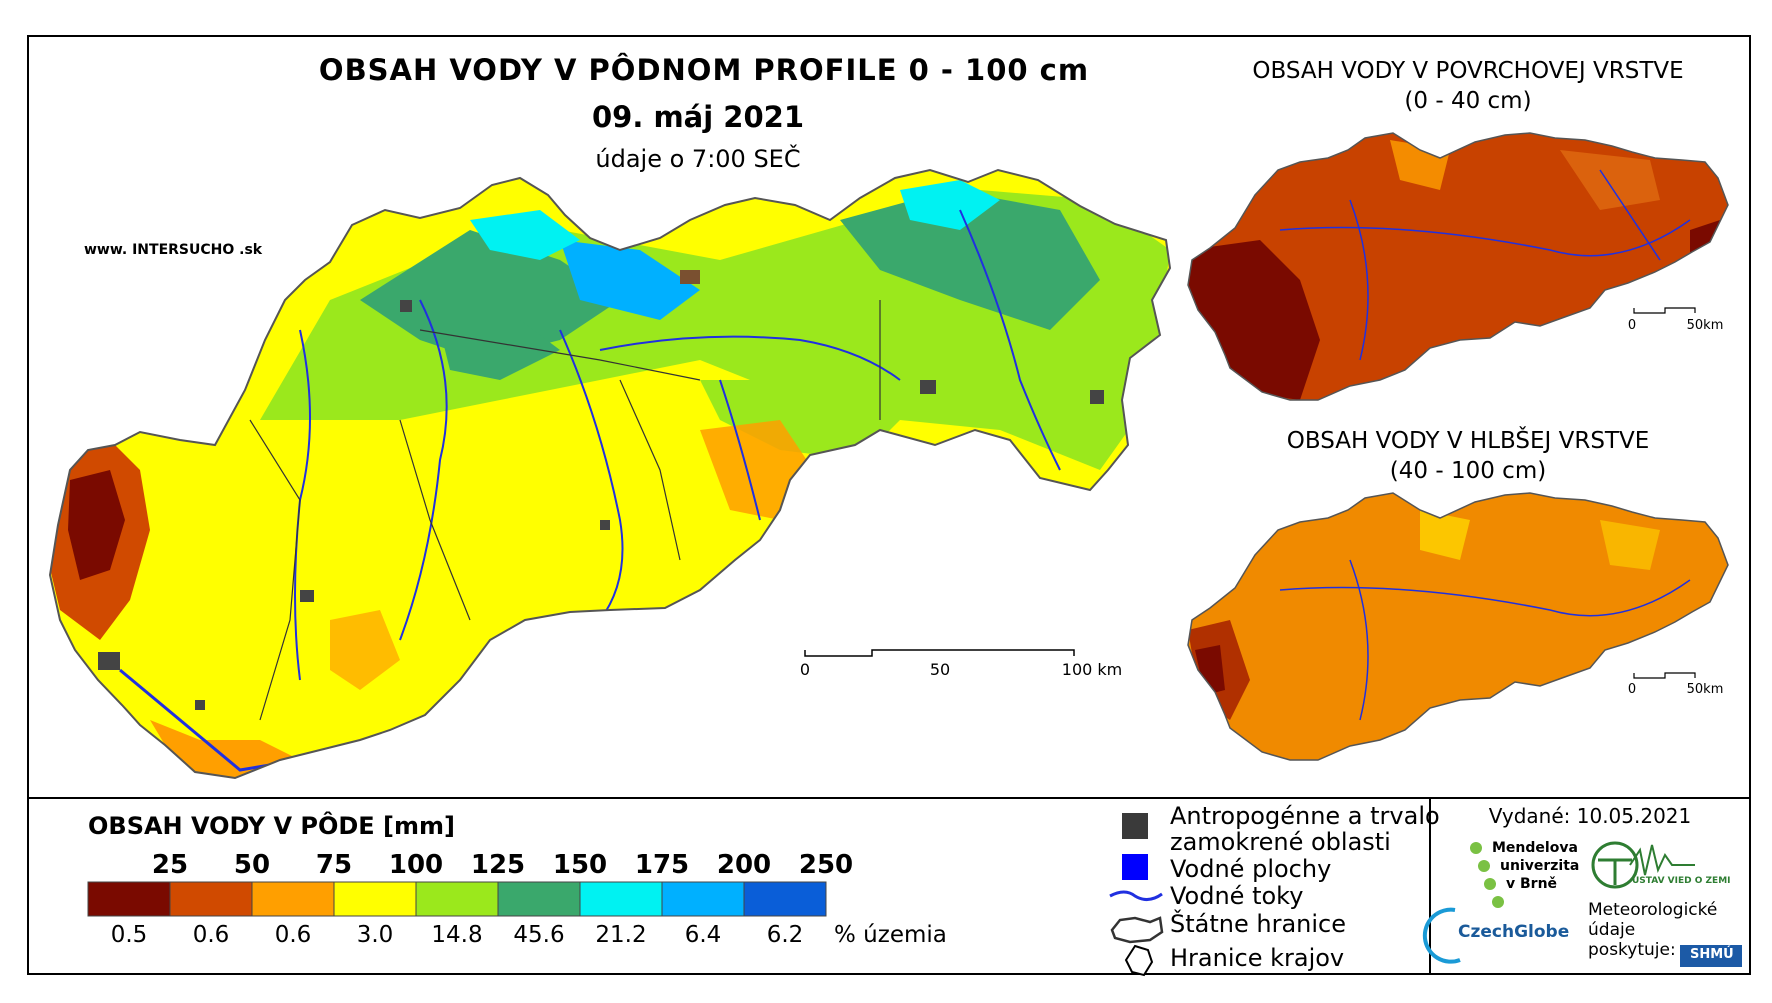 This screenshot has height=1003, width=1772. Describe the element at coordinates (785, 935) in the screenshot. I see `legend-percent-9: 6.2` at that location.